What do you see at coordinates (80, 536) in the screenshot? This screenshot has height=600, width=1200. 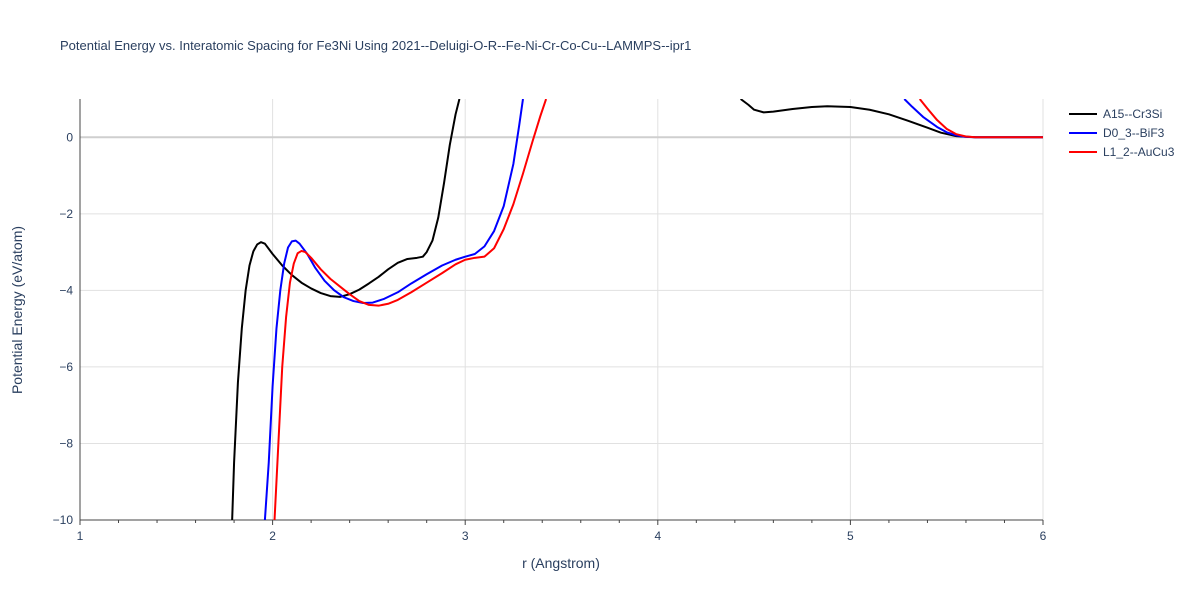 I see `x-tick-label: 1` at bounding box center [80, 536].